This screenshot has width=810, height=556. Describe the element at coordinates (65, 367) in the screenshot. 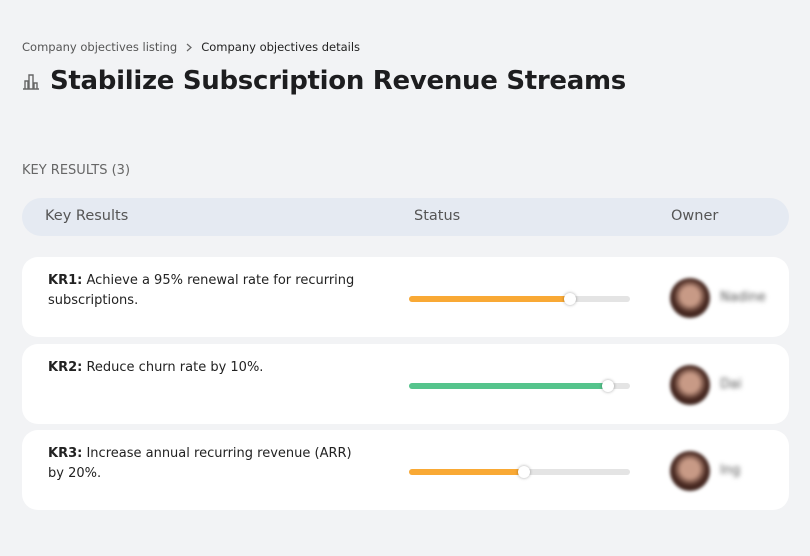

I see `key-result-id: KR2:` at that location.